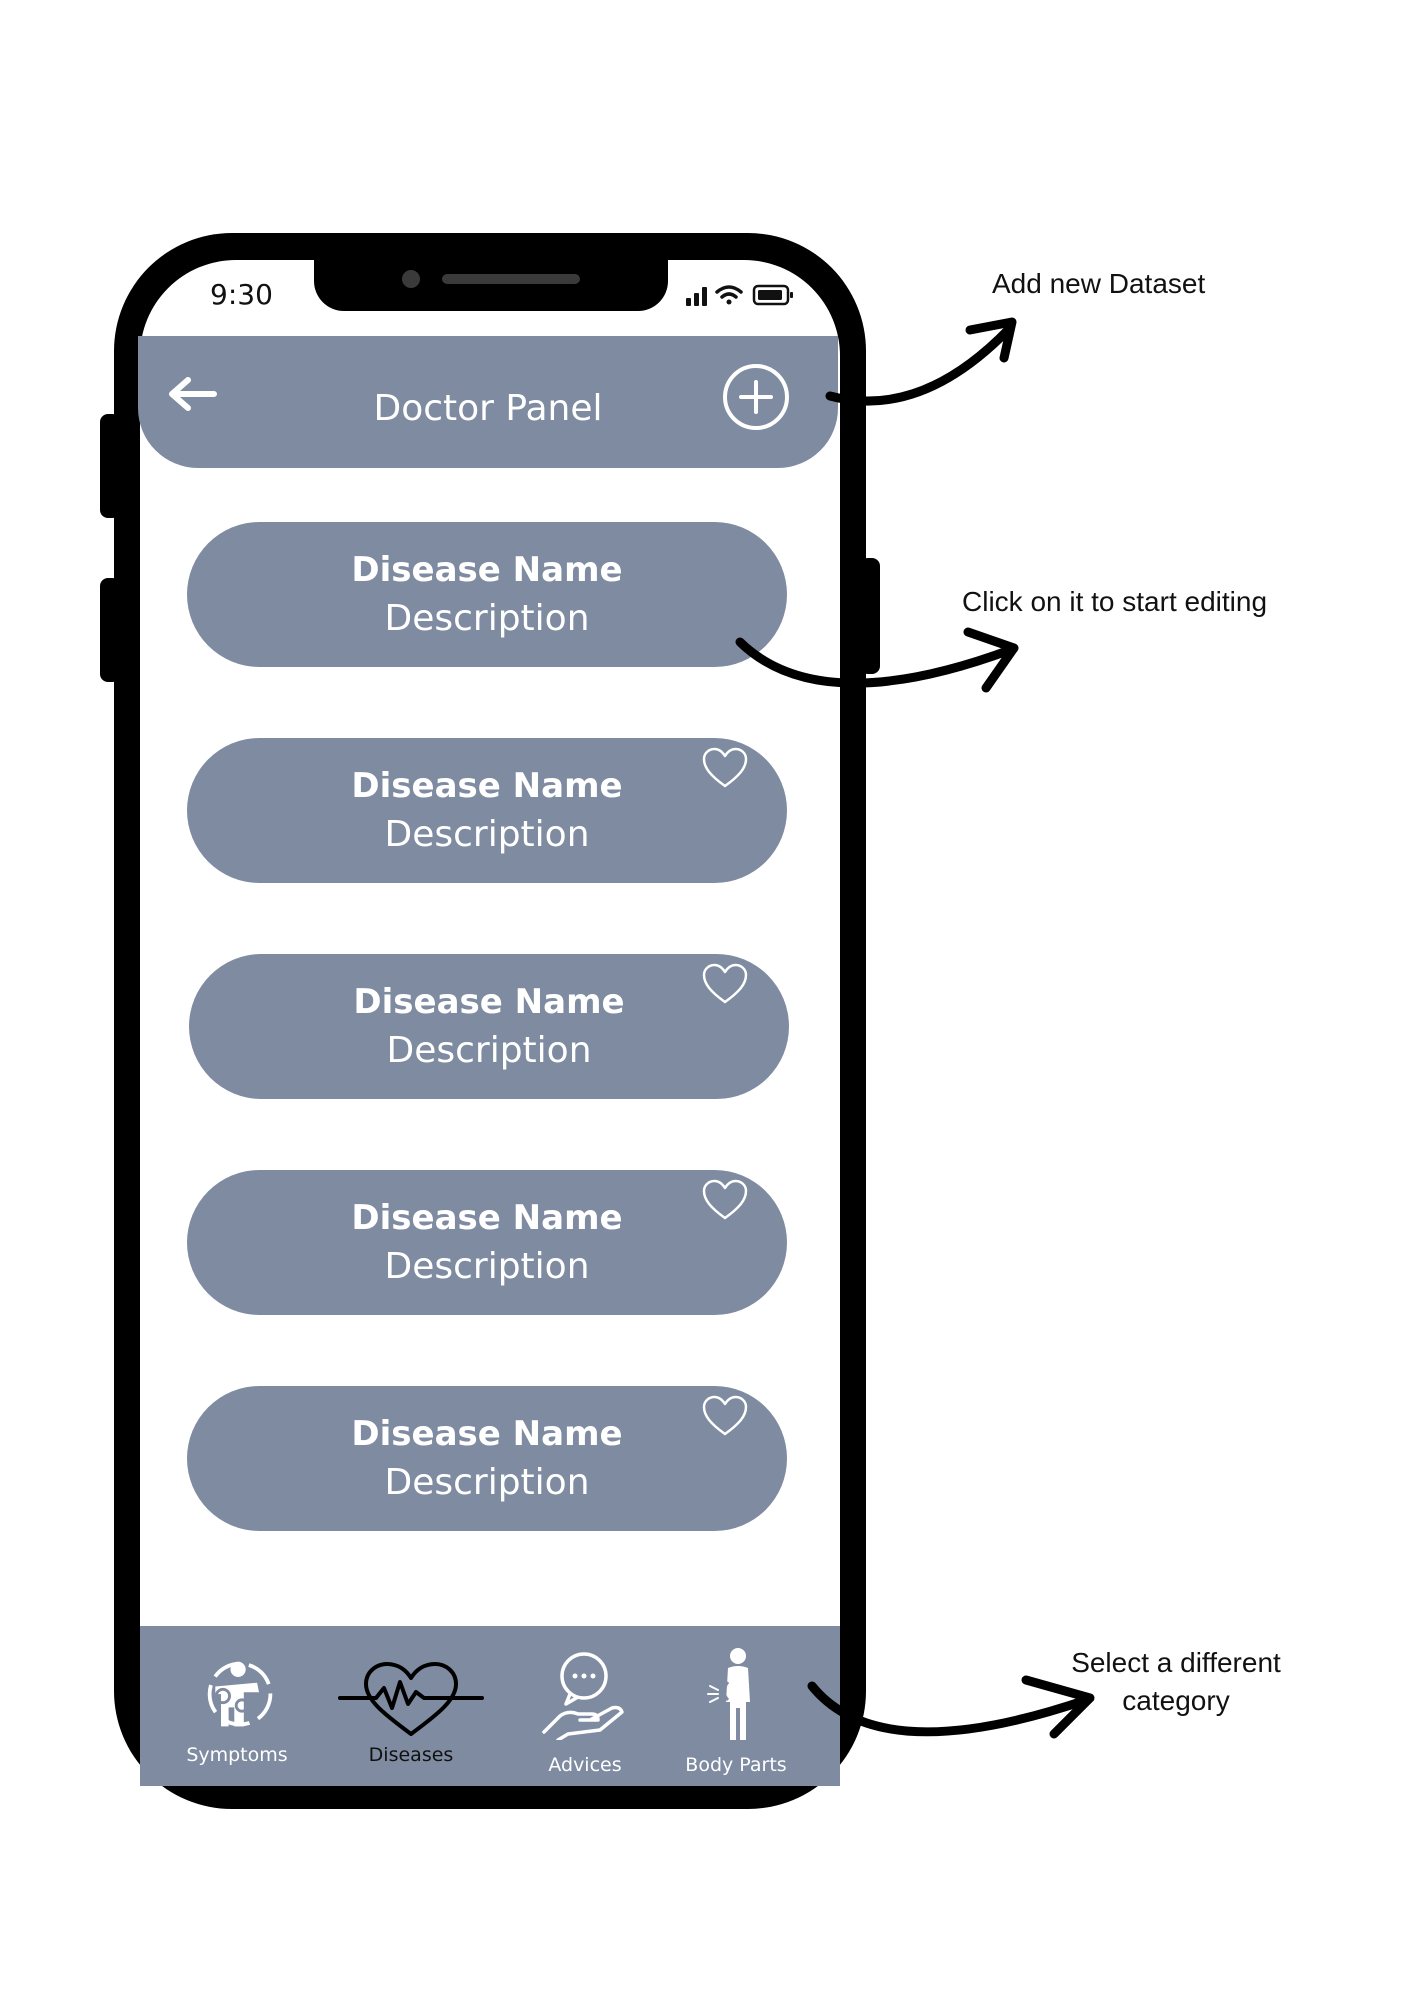  I want to click on symptoms-icon, so click(240, 1694).